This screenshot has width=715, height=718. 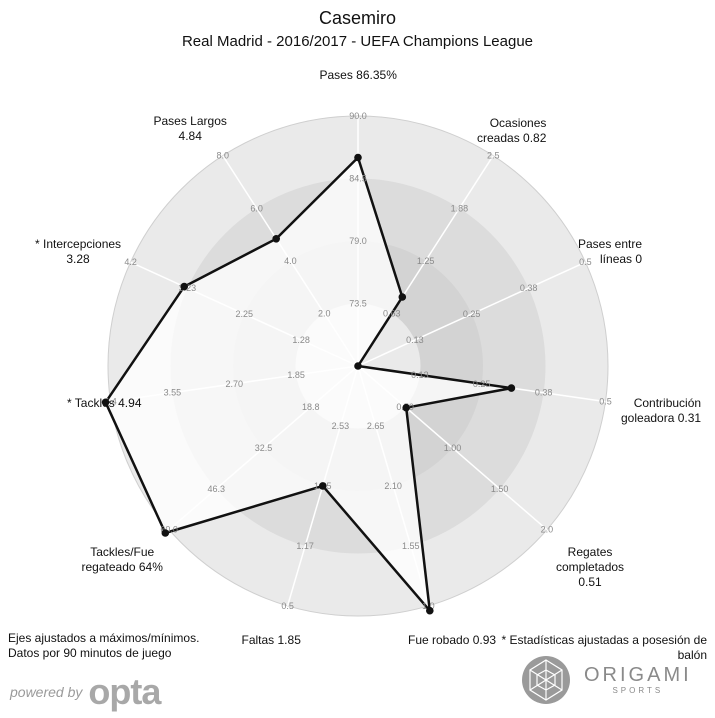 I want to click on tick-label: 2.70, so click(x=235, y=384).